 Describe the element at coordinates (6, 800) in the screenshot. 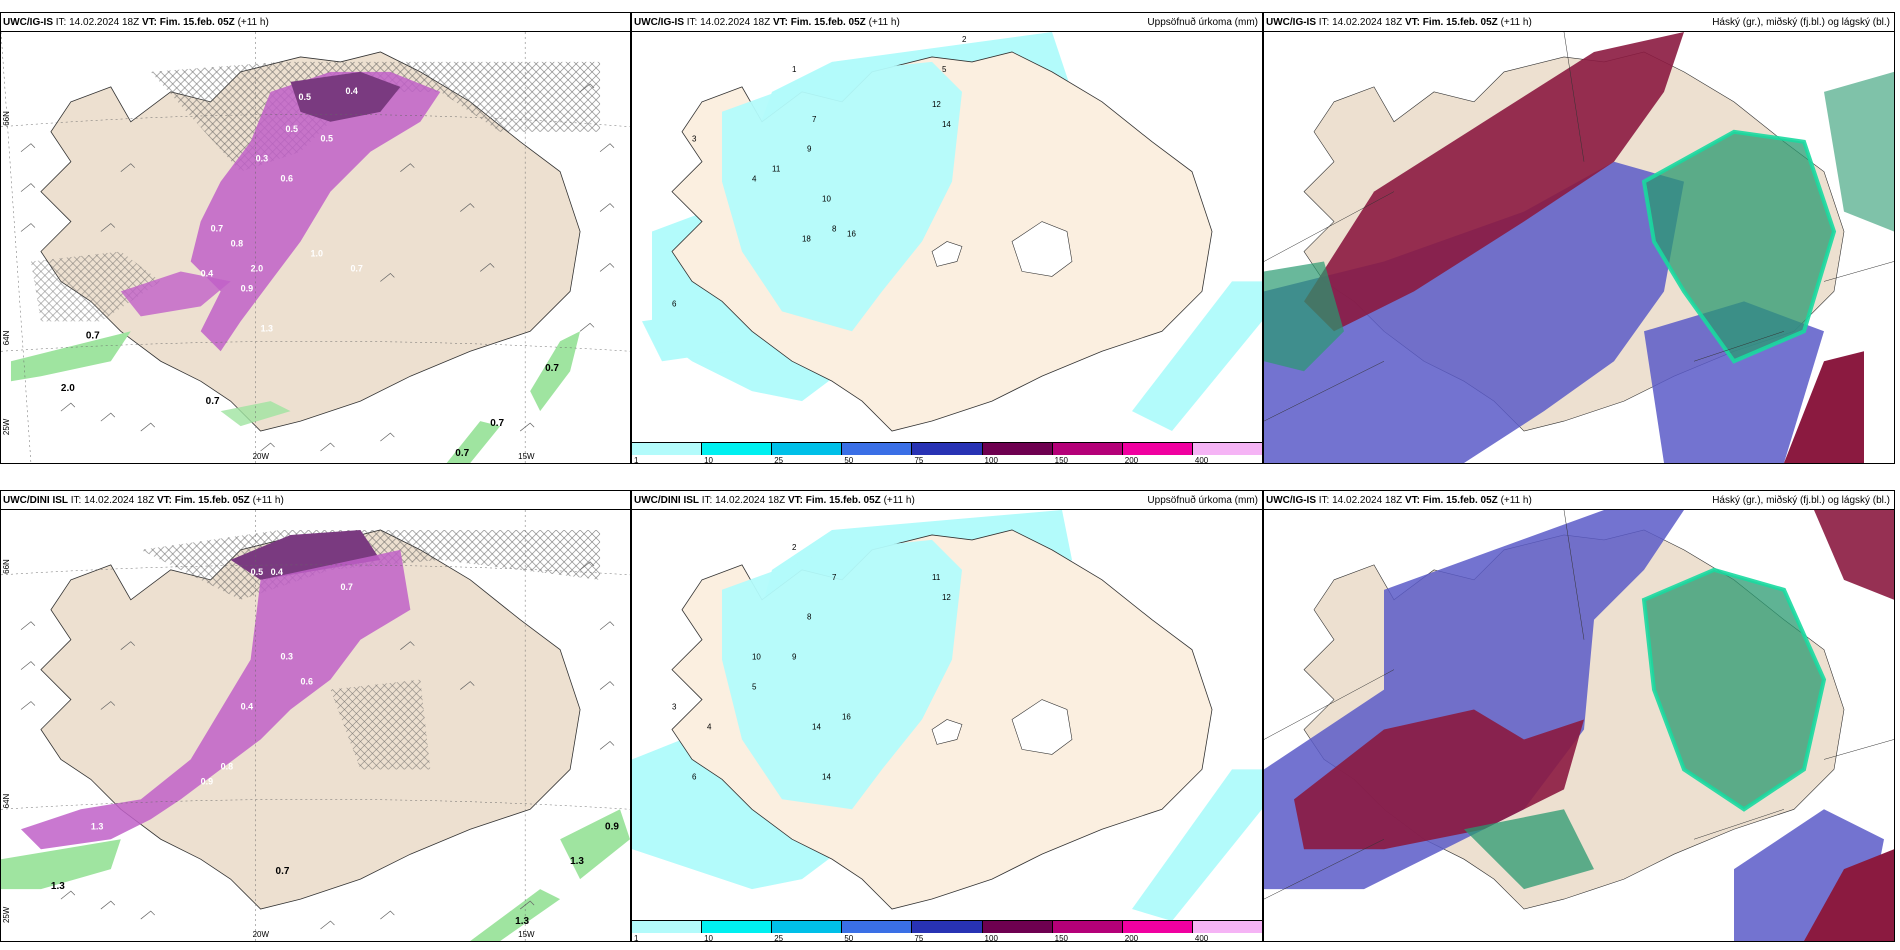

I see `lat-label: 64N` at that location.